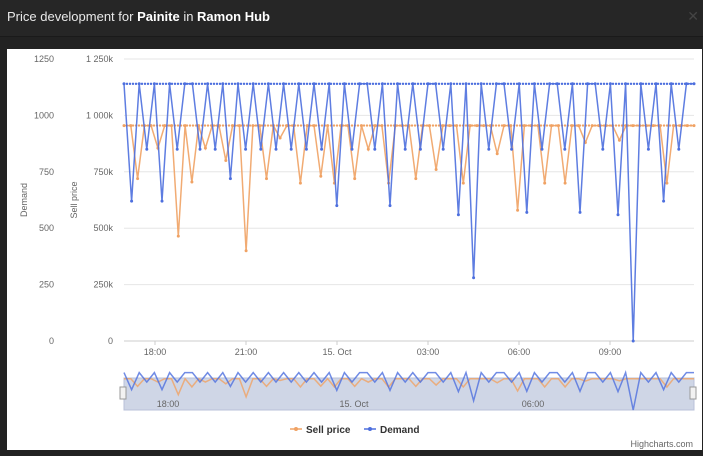  Describe the element at coordinates (246, 352) in the screenshot. I see `x-tick-label: 21:00` at that location.